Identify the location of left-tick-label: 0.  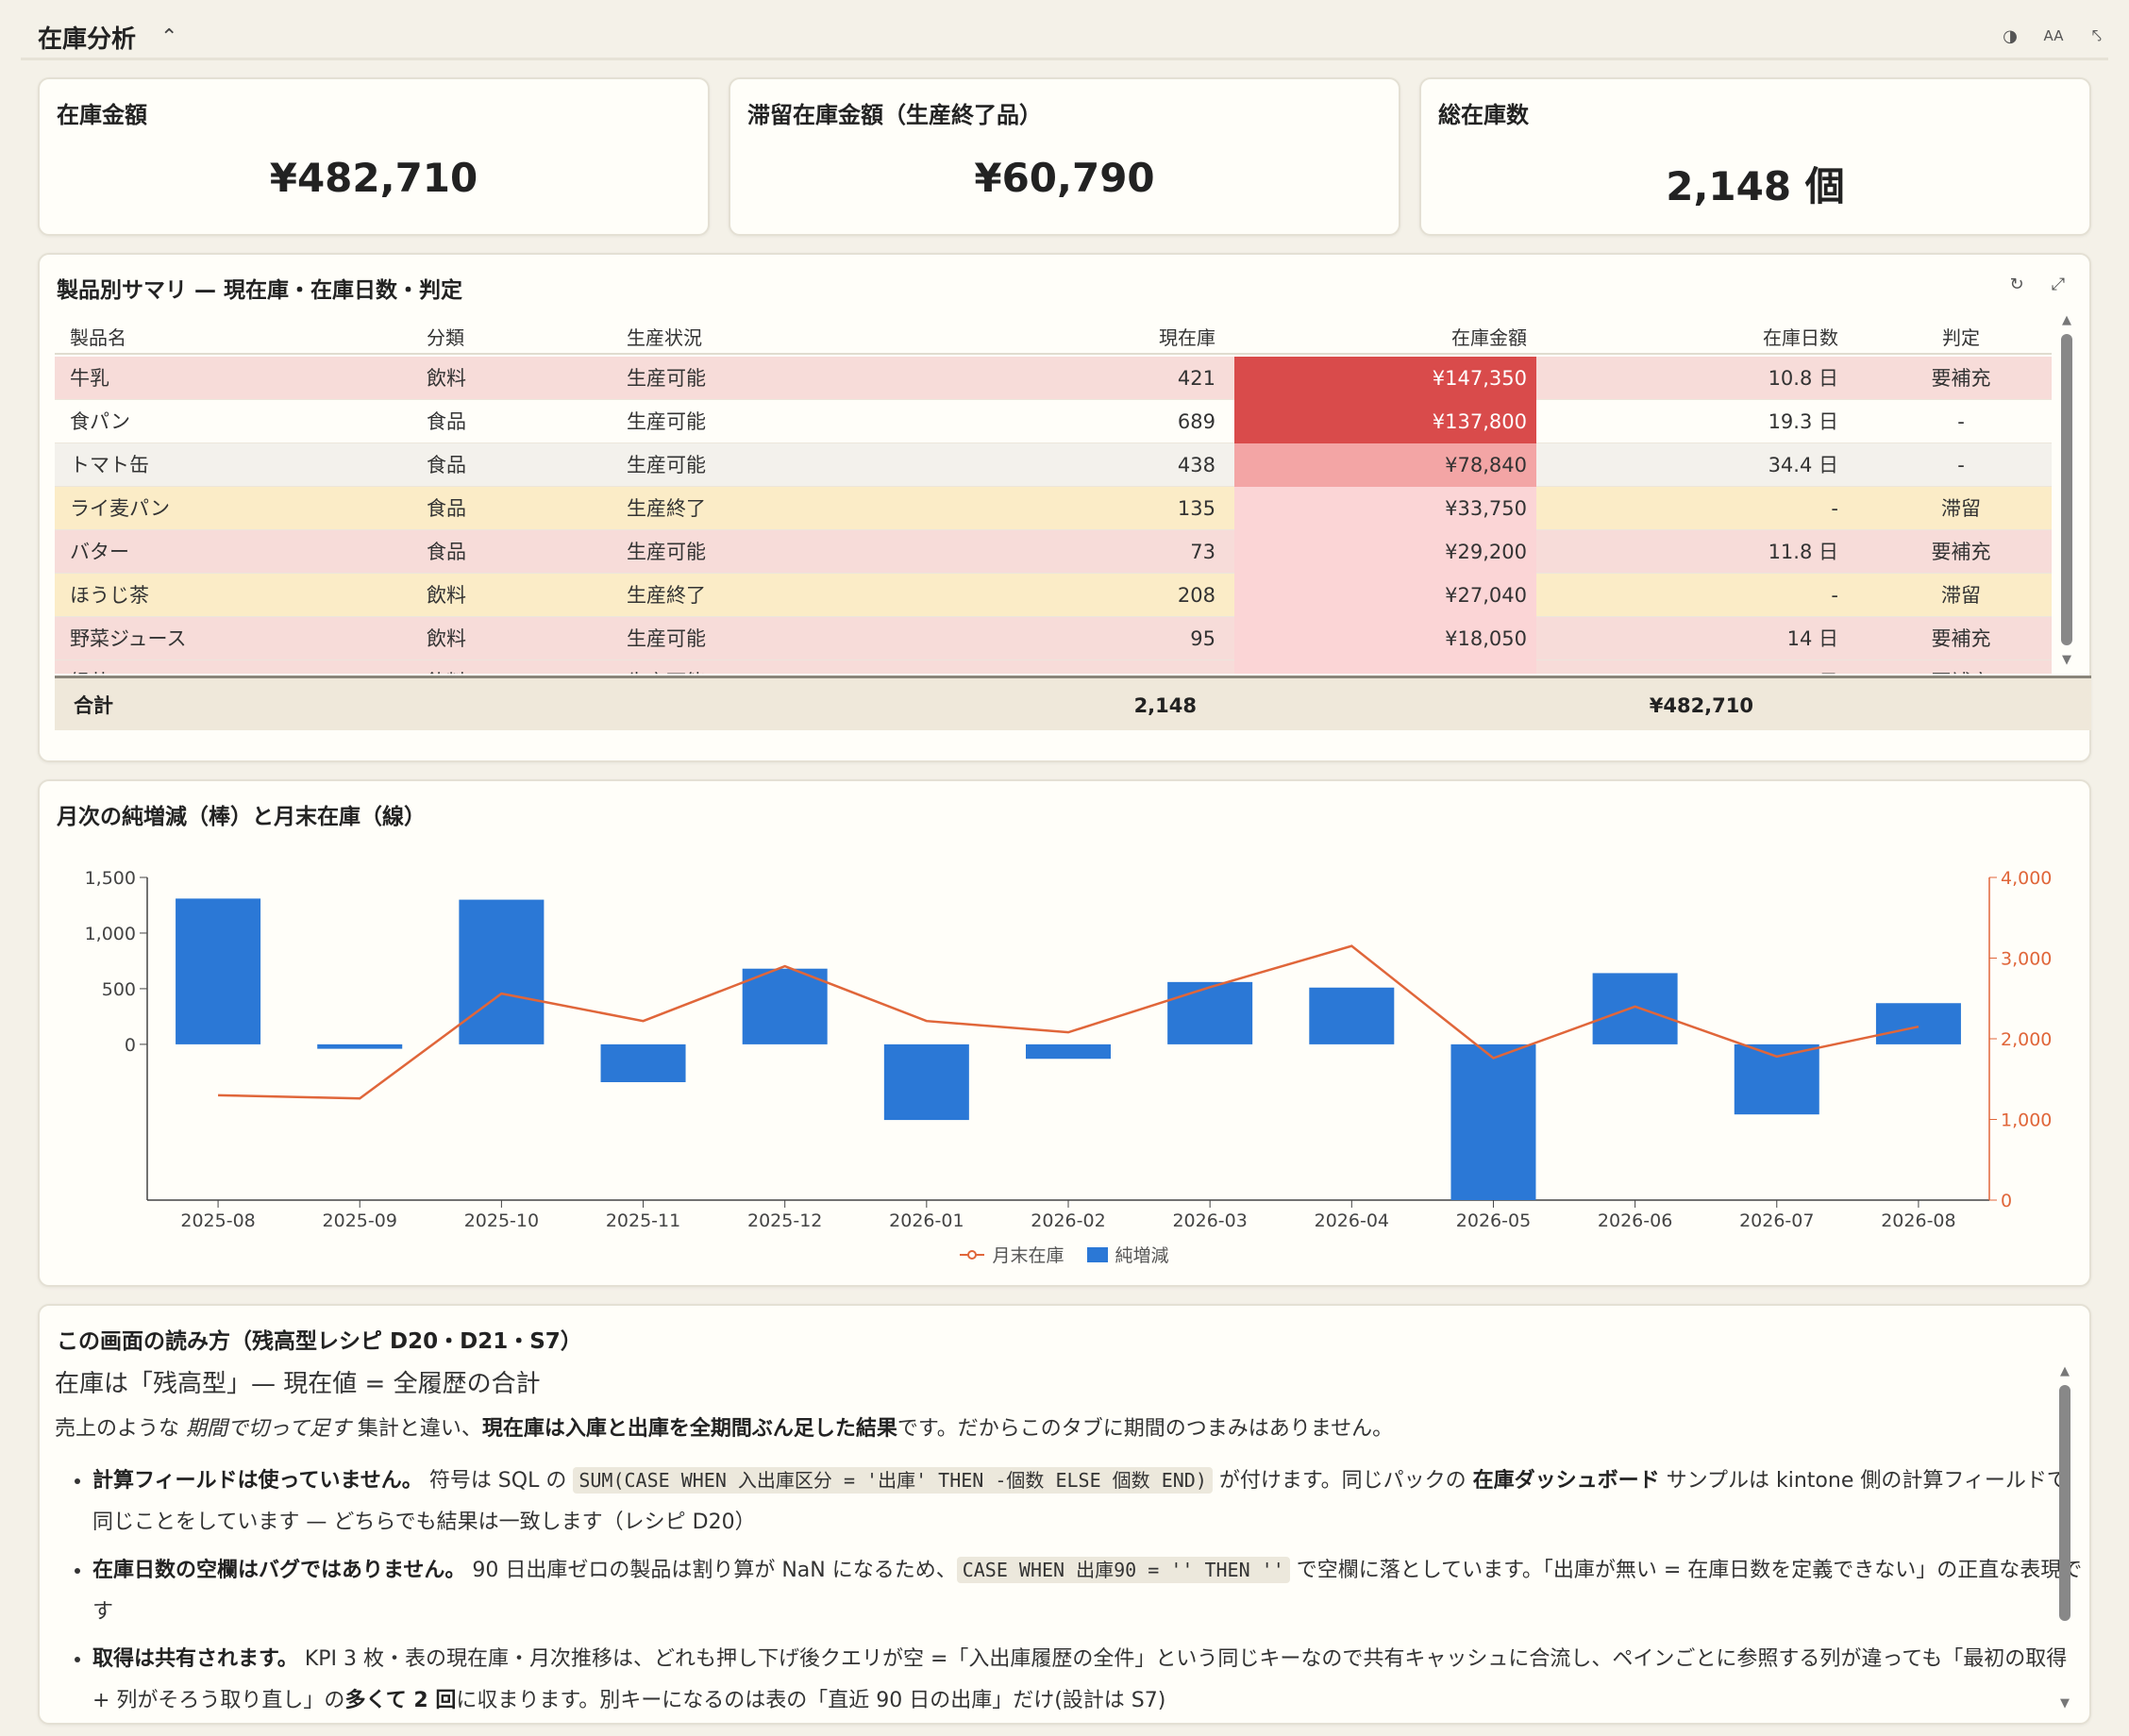
(130, 1046).